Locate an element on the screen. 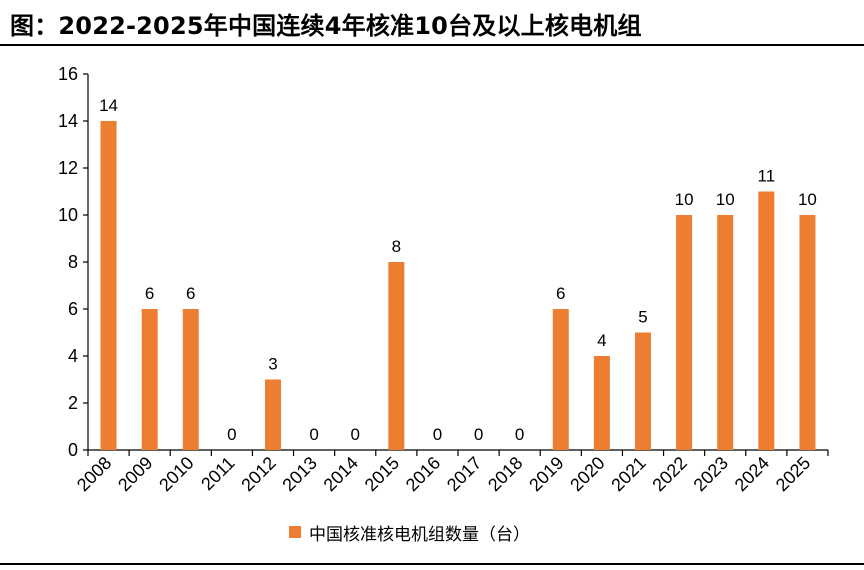  x-tick-label: 2024 is located at coordinates (752, 474).